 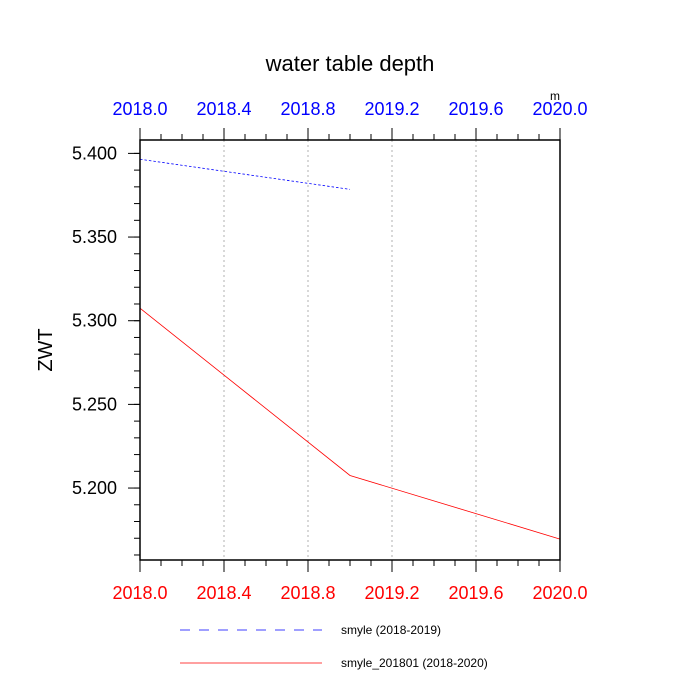 I want to click on legend-label: smyle (2018-2019), so click(x=391, y=630).